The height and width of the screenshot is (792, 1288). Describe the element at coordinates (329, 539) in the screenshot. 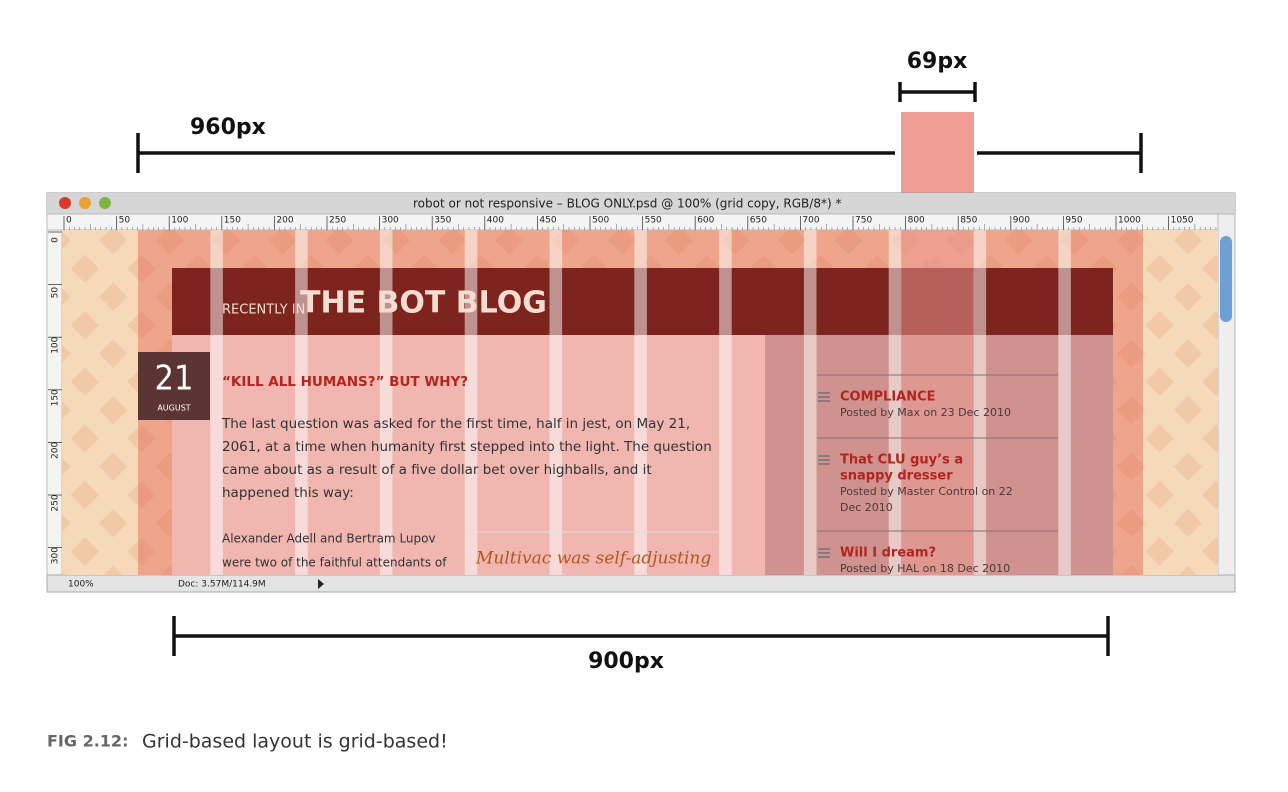

I see `post-line: Alexander Adell and Bertram Lupov` at that location.